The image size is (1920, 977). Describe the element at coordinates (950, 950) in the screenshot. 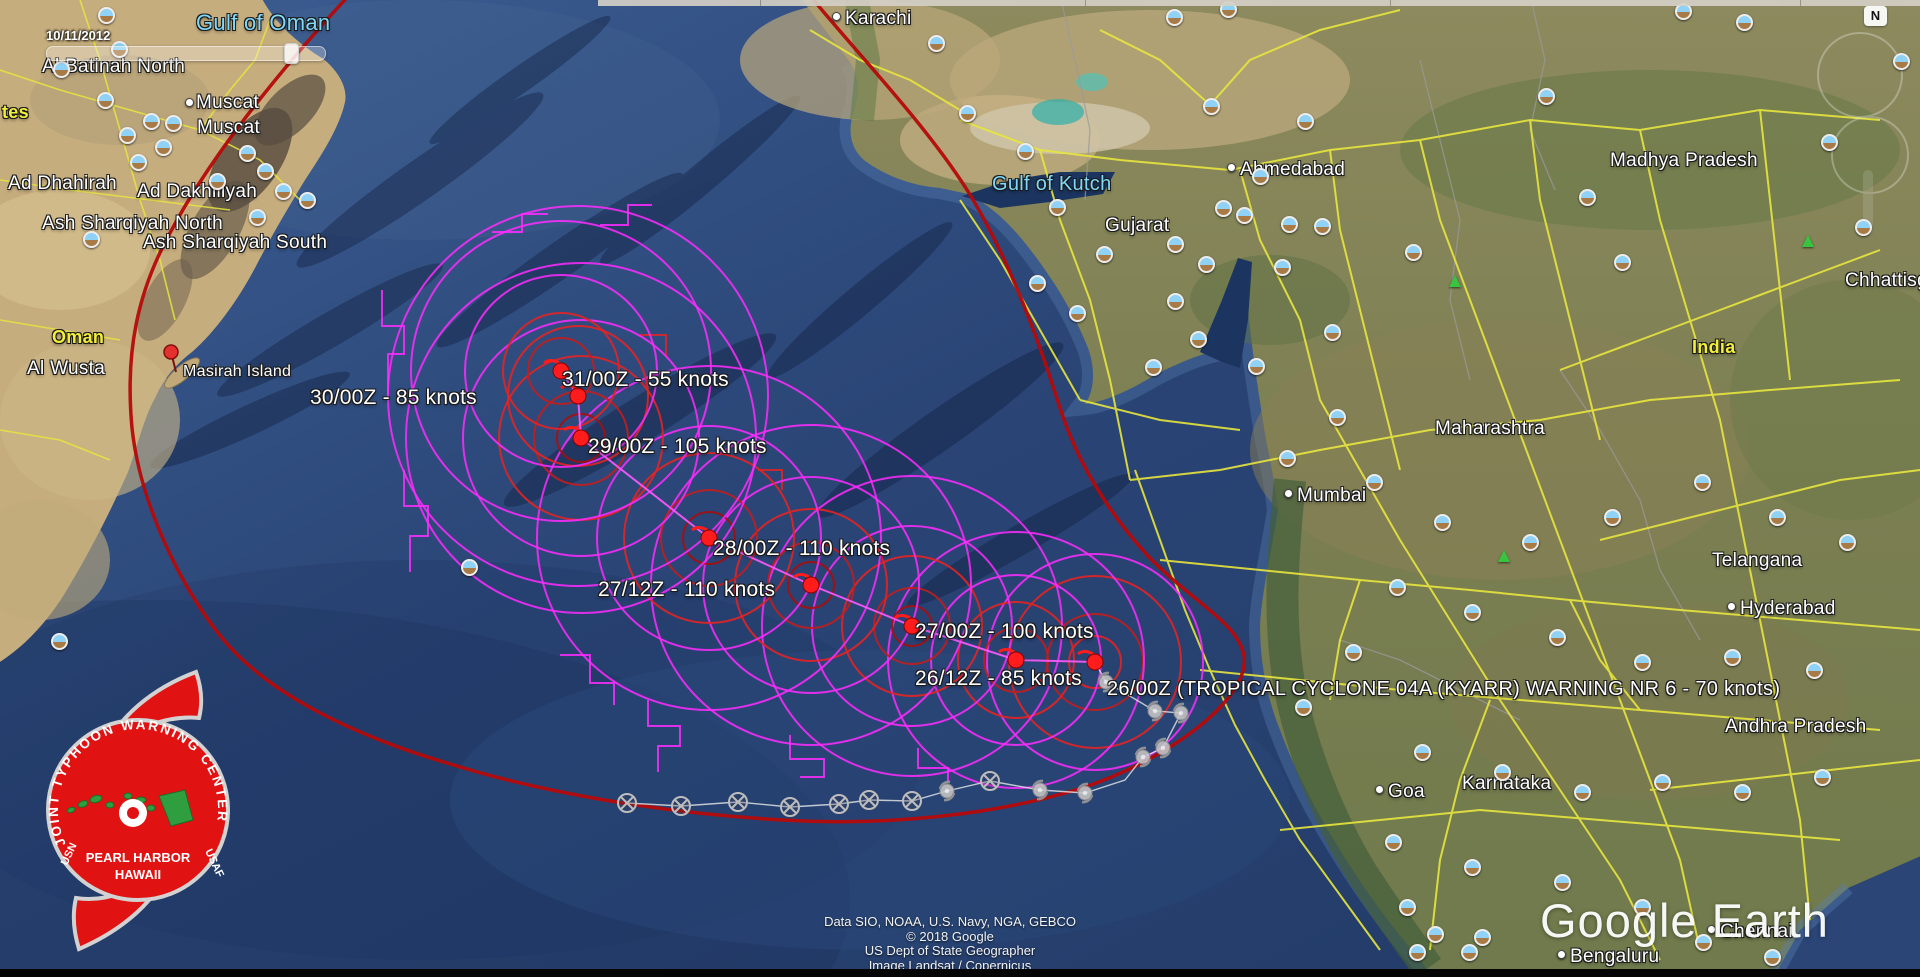

I see `attribution-line: US Dept of State Geographer` at that location.